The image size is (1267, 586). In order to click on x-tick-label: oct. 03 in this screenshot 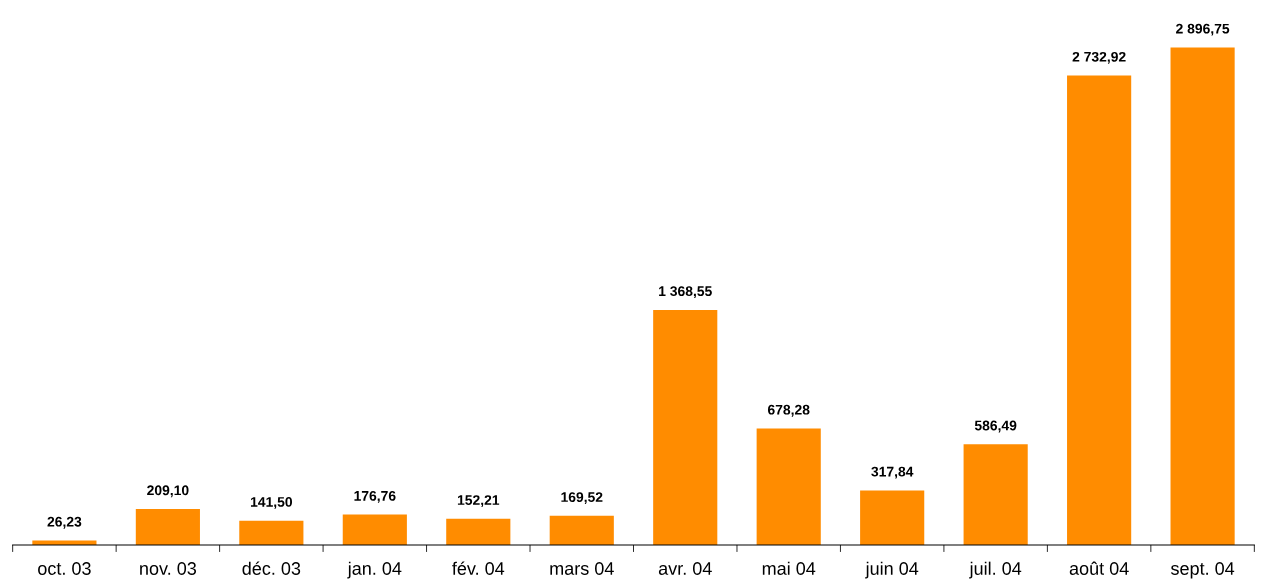, I will do `click(64, 568)`.